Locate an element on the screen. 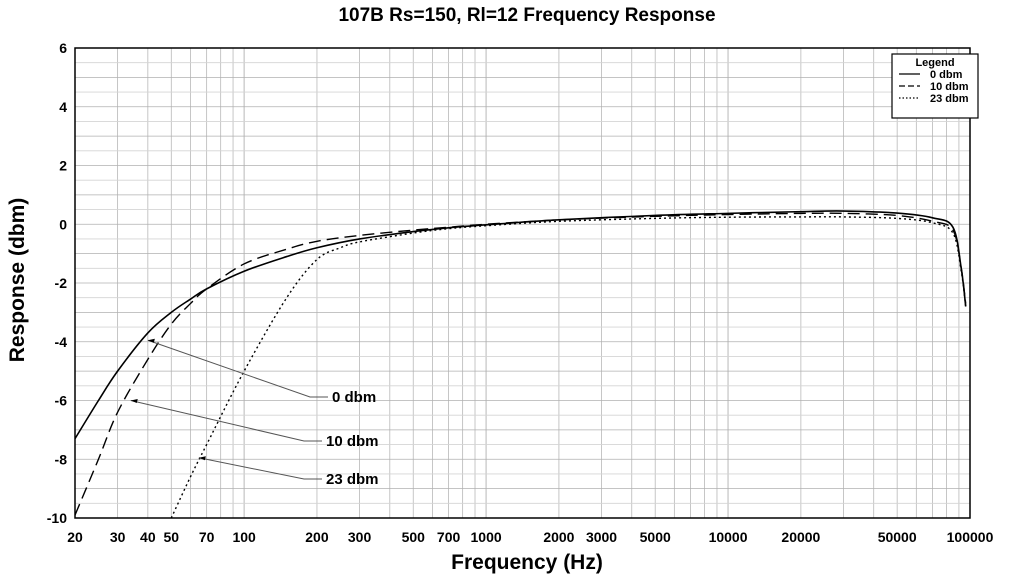 The width and height of the screenshot is (1023, 582). x-tick-label: 200 is located at coordinates (317, 537).